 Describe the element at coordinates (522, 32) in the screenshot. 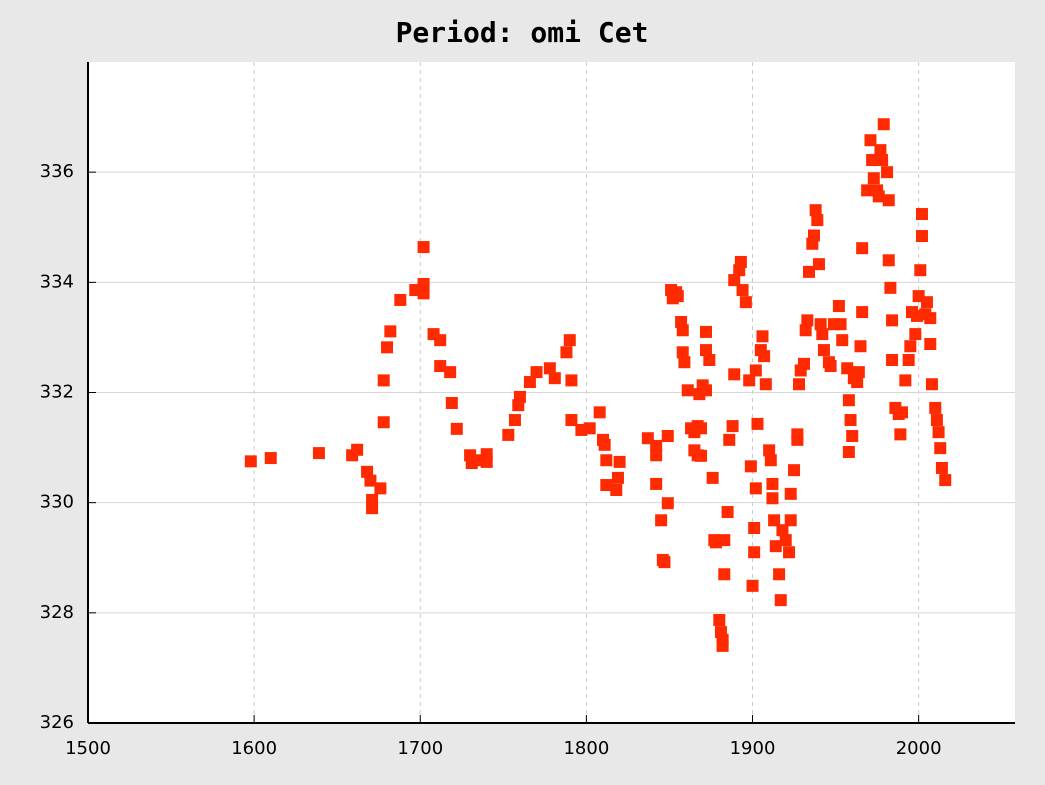

I see `chart-title: Period: omi Cet` at that location.